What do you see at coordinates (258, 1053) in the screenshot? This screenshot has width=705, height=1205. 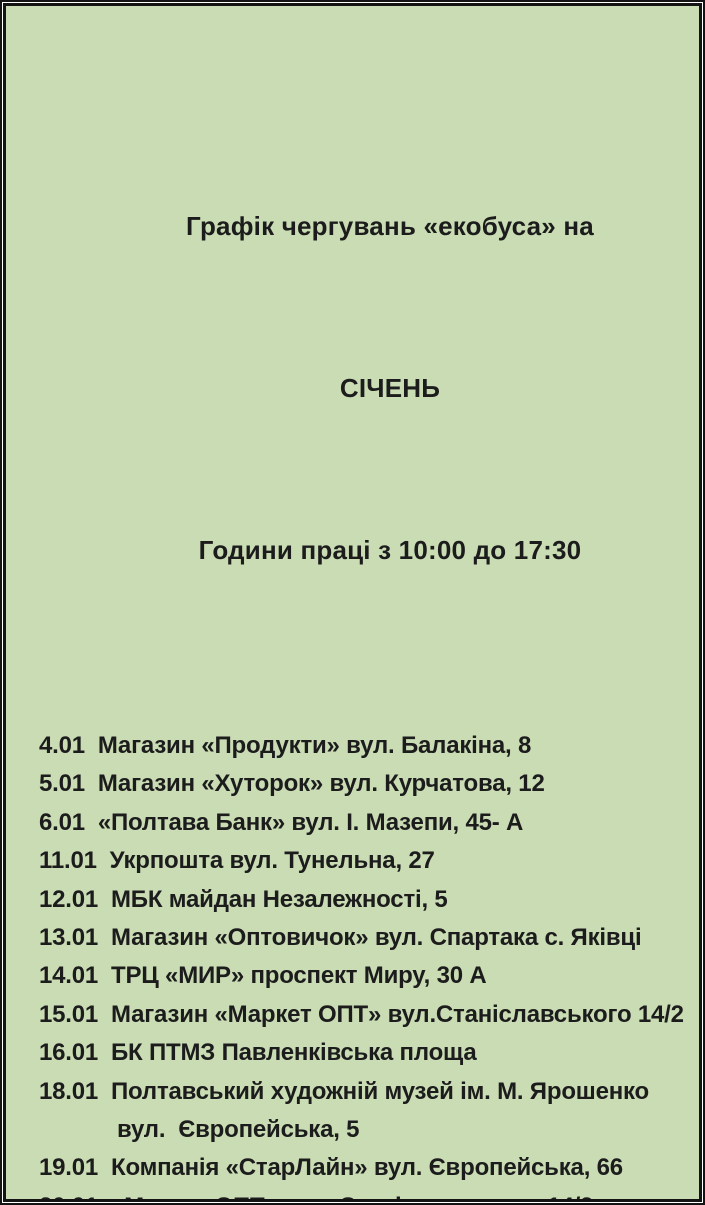 I see `schedule-row: 16.01 БК ПТМЗ Павленківська площа` at bounding box center [258, 1053].